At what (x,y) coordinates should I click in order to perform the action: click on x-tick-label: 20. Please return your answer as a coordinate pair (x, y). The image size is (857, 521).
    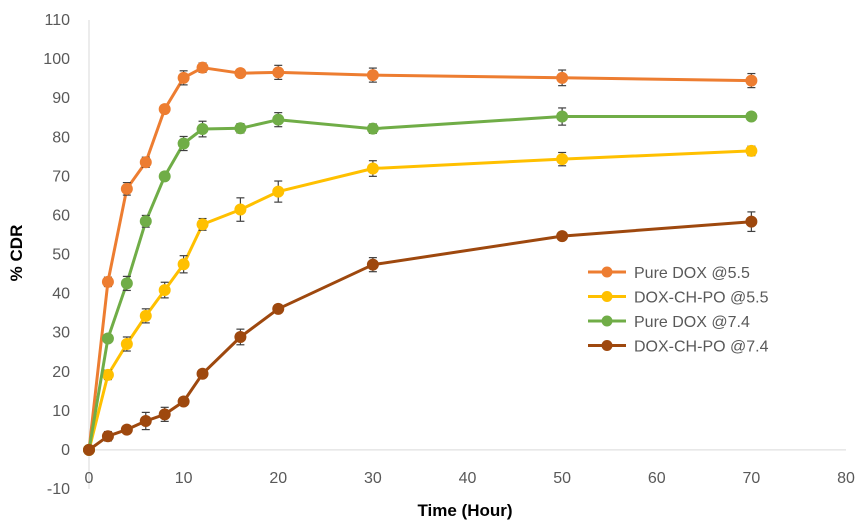
    Looking at the image, I should click on (278, 478).